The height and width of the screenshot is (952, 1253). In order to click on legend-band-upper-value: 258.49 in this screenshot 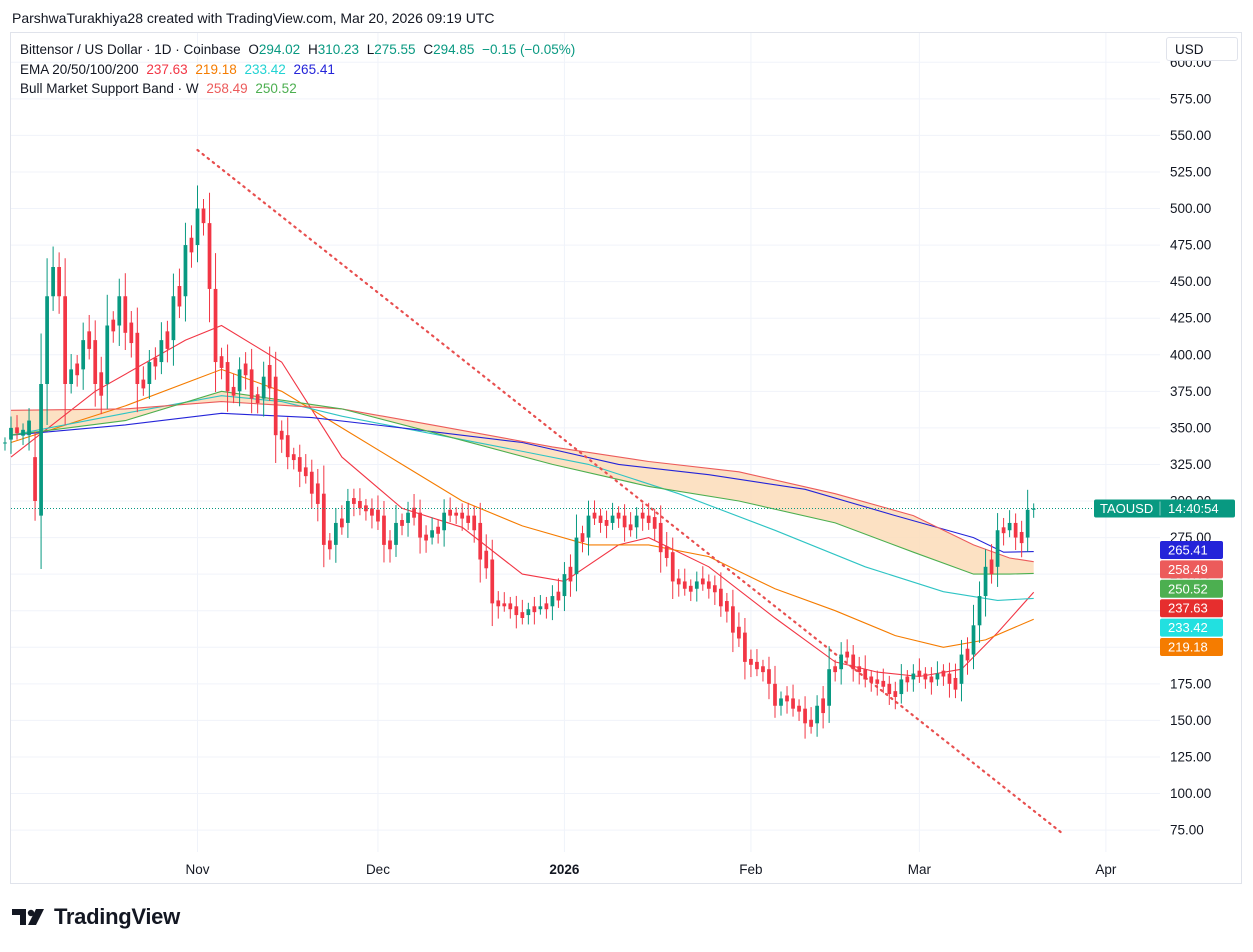, I will do `click(227, 88)`.